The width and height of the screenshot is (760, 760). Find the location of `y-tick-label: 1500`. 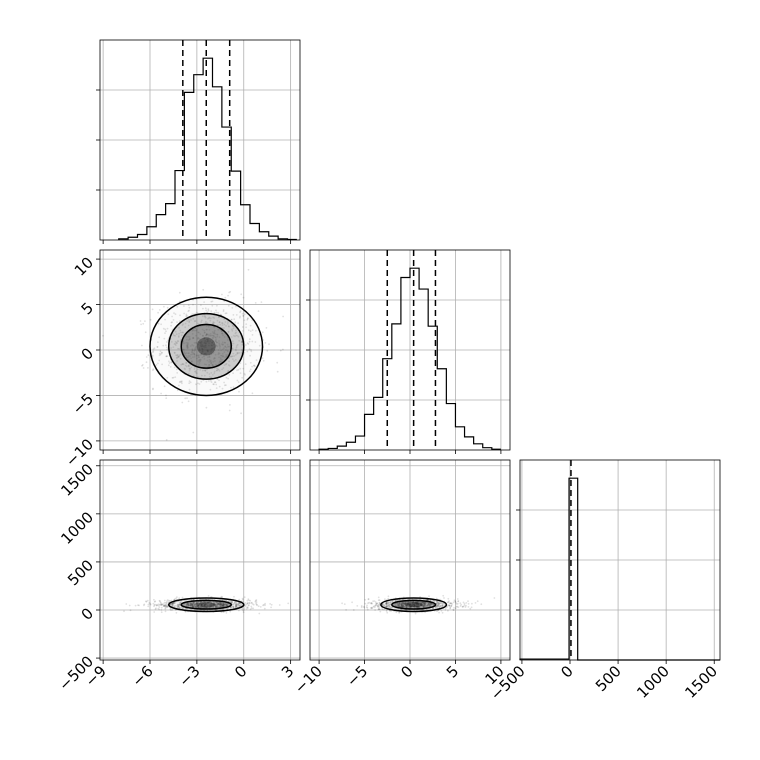

y-tick-label: 1500 is located at coordinates (77, 480).